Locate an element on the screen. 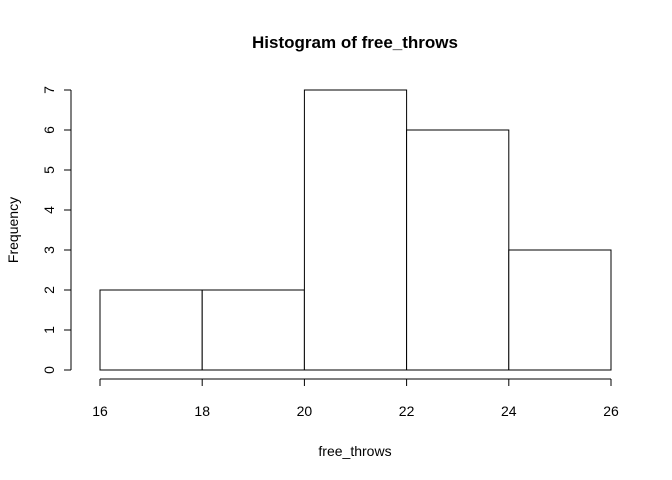 This screenshot has width=672, height=480. y-axis-label: Frequency is located at coordinates (13, 230).